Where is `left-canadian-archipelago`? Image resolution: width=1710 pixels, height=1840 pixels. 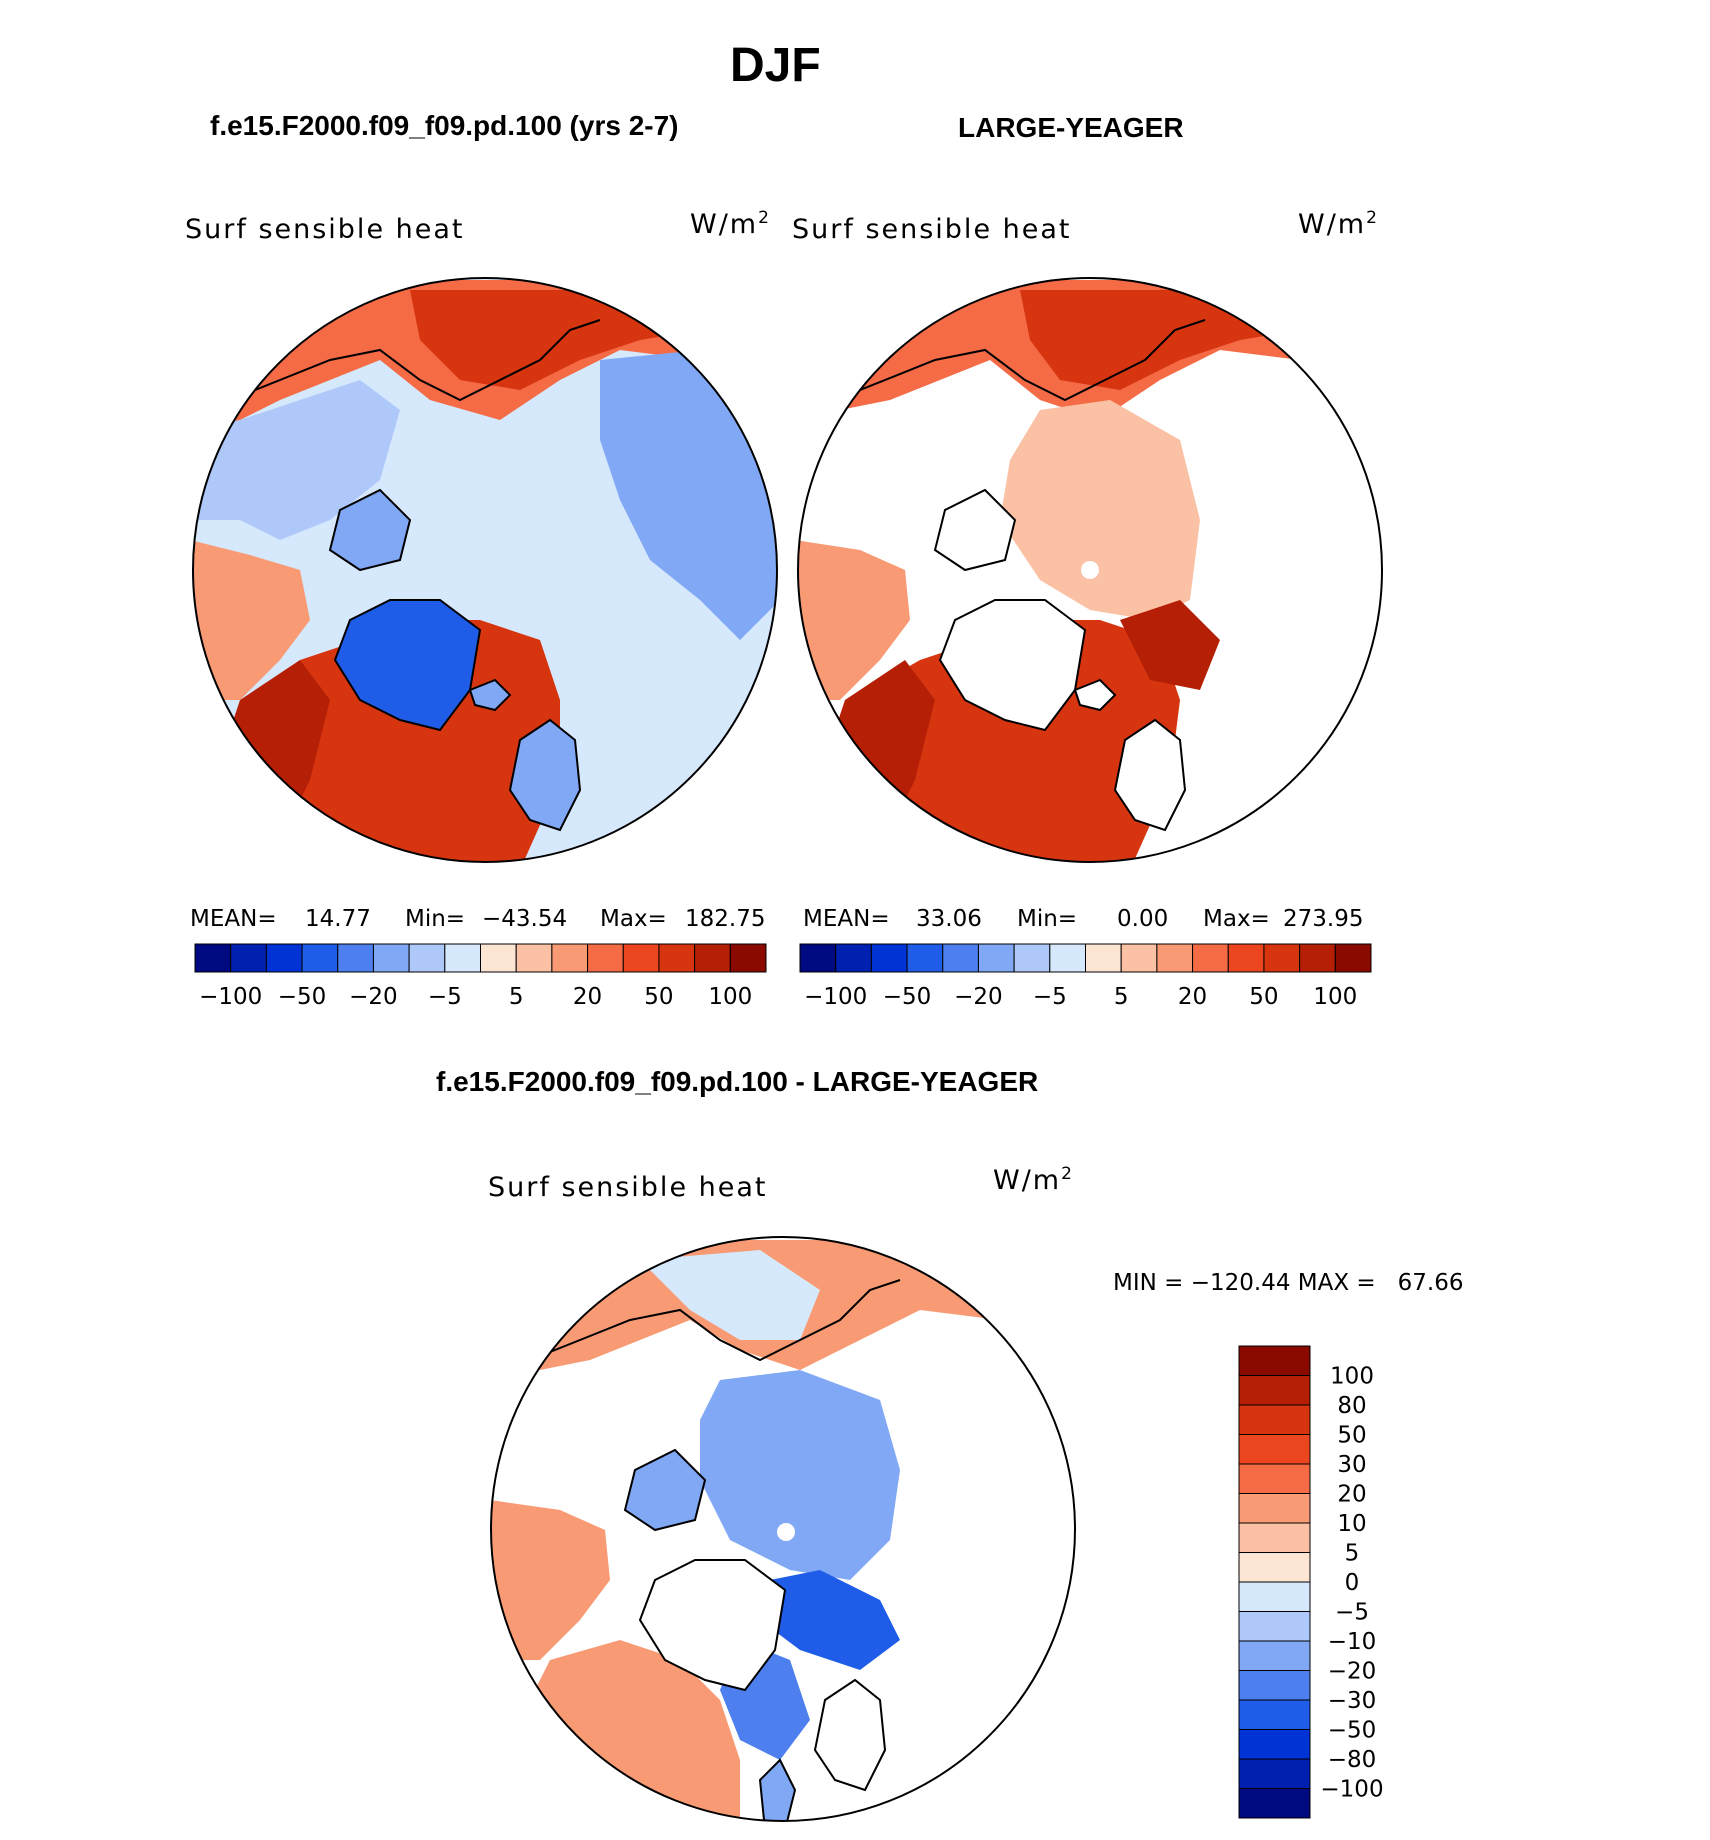 left-canadian-archipelago is located at coordinates (370, 530).